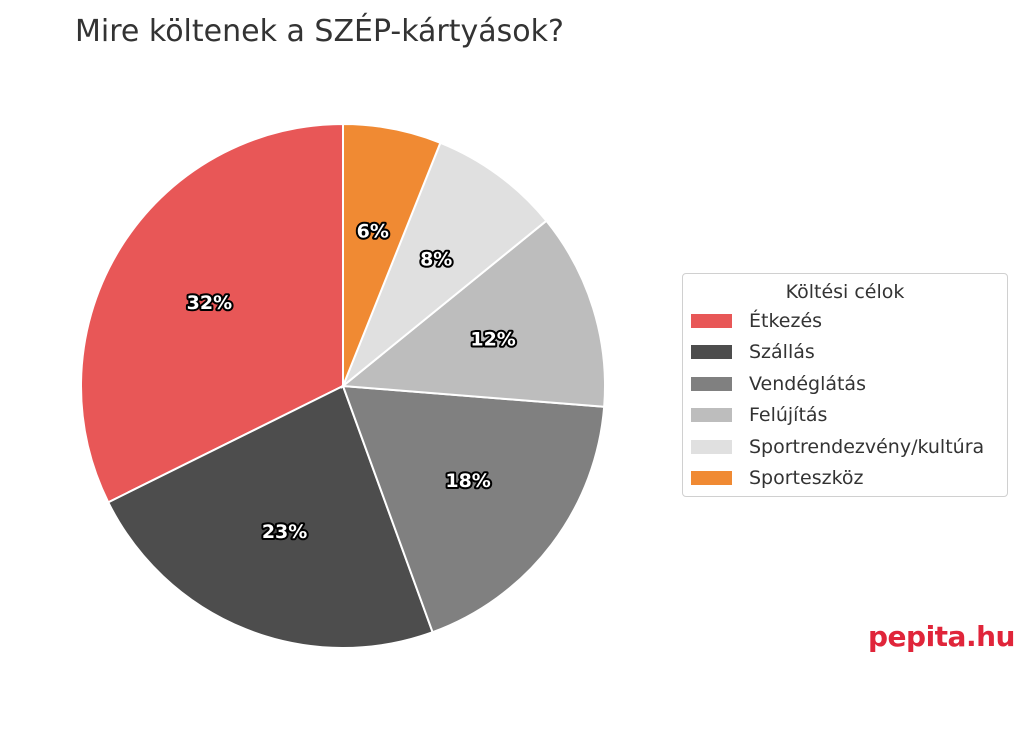  Describe the element at coordinates (436, 259) in the screenshot. I see `slice-label-4: 8%` at that location.